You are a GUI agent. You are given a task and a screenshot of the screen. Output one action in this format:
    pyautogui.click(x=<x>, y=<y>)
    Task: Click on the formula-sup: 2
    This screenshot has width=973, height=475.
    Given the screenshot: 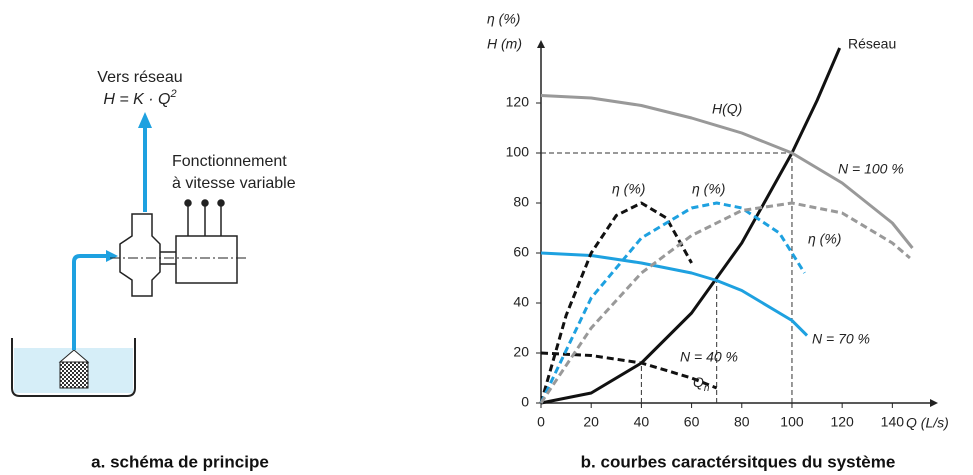 What is the action you would take?
    pyautogui.click(x=173, y=94)
    